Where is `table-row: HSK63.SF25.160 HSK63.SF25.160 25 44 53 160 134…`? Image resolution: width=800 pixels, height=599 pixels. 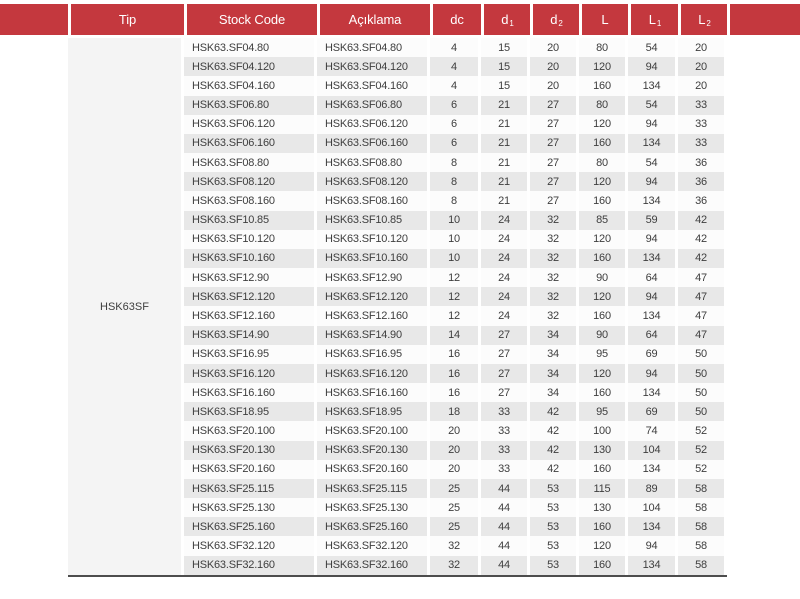 table-row: HSK63.SF25.160 HSK63.SF25.160 25 44 53 160 134… is located at coordinates (455, 527).